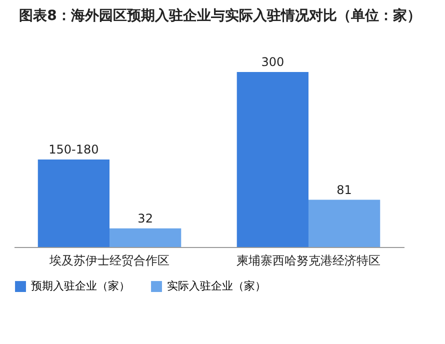 The width and height of the screenshot is (445, 344). What do you see at coordinates (216, 286) in the screenshot?
I see `legend-label: 实际入驻企业（家）` at bounding box center [216, 286].